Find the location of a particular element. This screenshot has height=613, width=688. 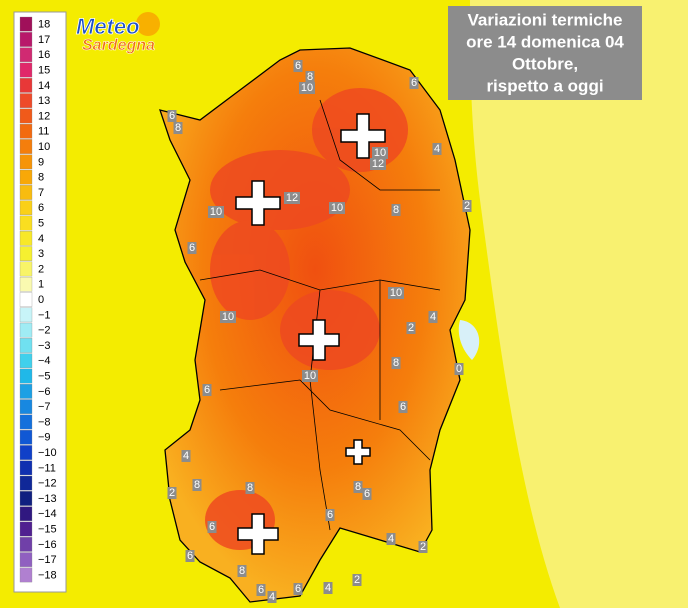

legend-label: 0 is located at coordinates (41, 300).